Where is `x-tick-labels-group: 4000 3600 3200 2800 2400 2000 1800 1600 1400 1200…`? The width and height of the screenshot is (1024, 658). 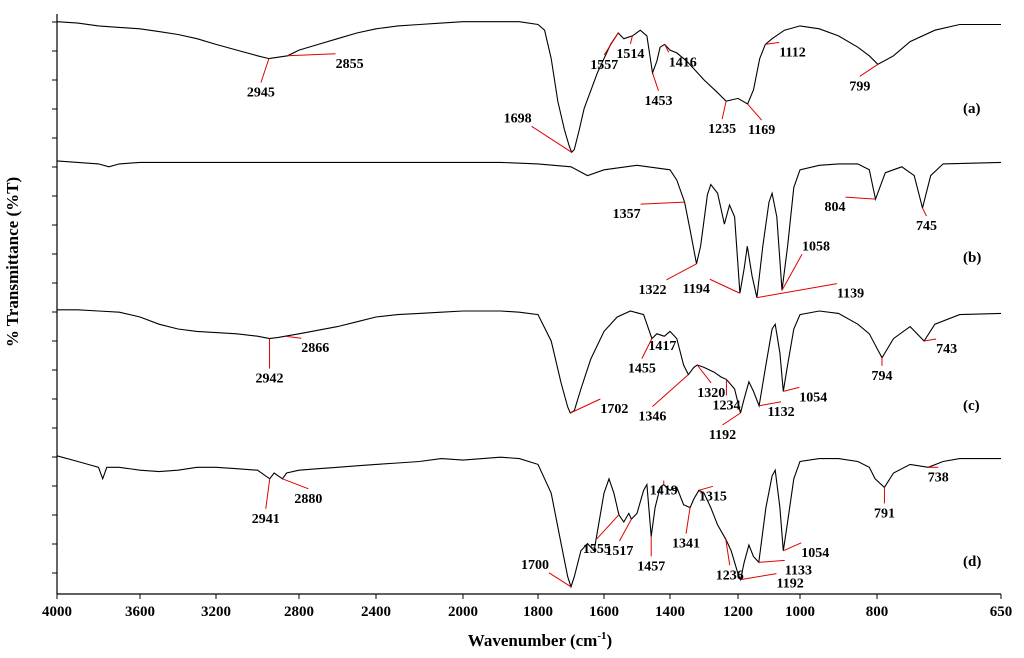 x-tick-labels-group: 4000 3600 3200 2800 2400 2000 1800 1600 1400 1200… is located at coordinates (527, 612).